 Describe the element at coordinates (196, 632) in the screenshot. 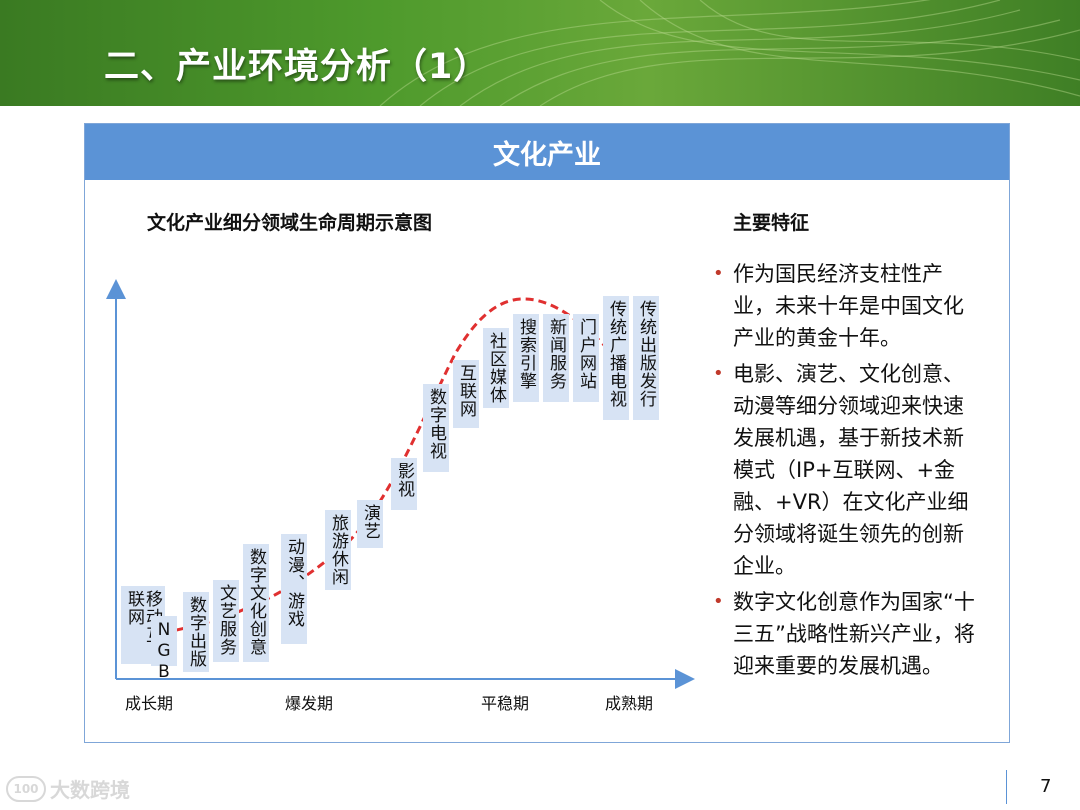

I see `stage-box: 数字出版` at that location.